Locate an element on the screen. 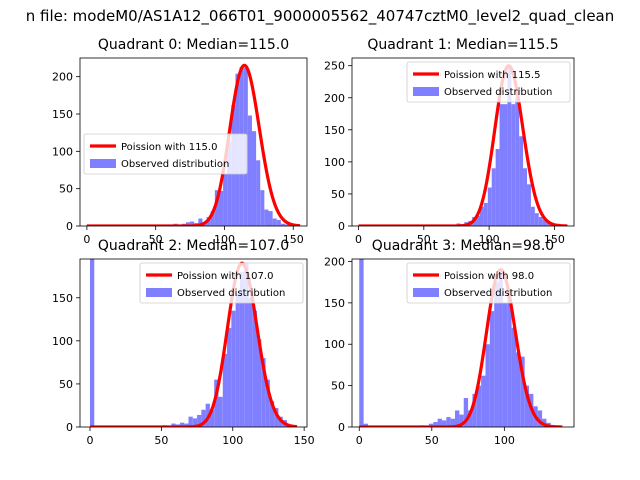 The image size is (640, 480). legend: Poission with 115.0 Observed distribution is located at coordinates (165, 154).